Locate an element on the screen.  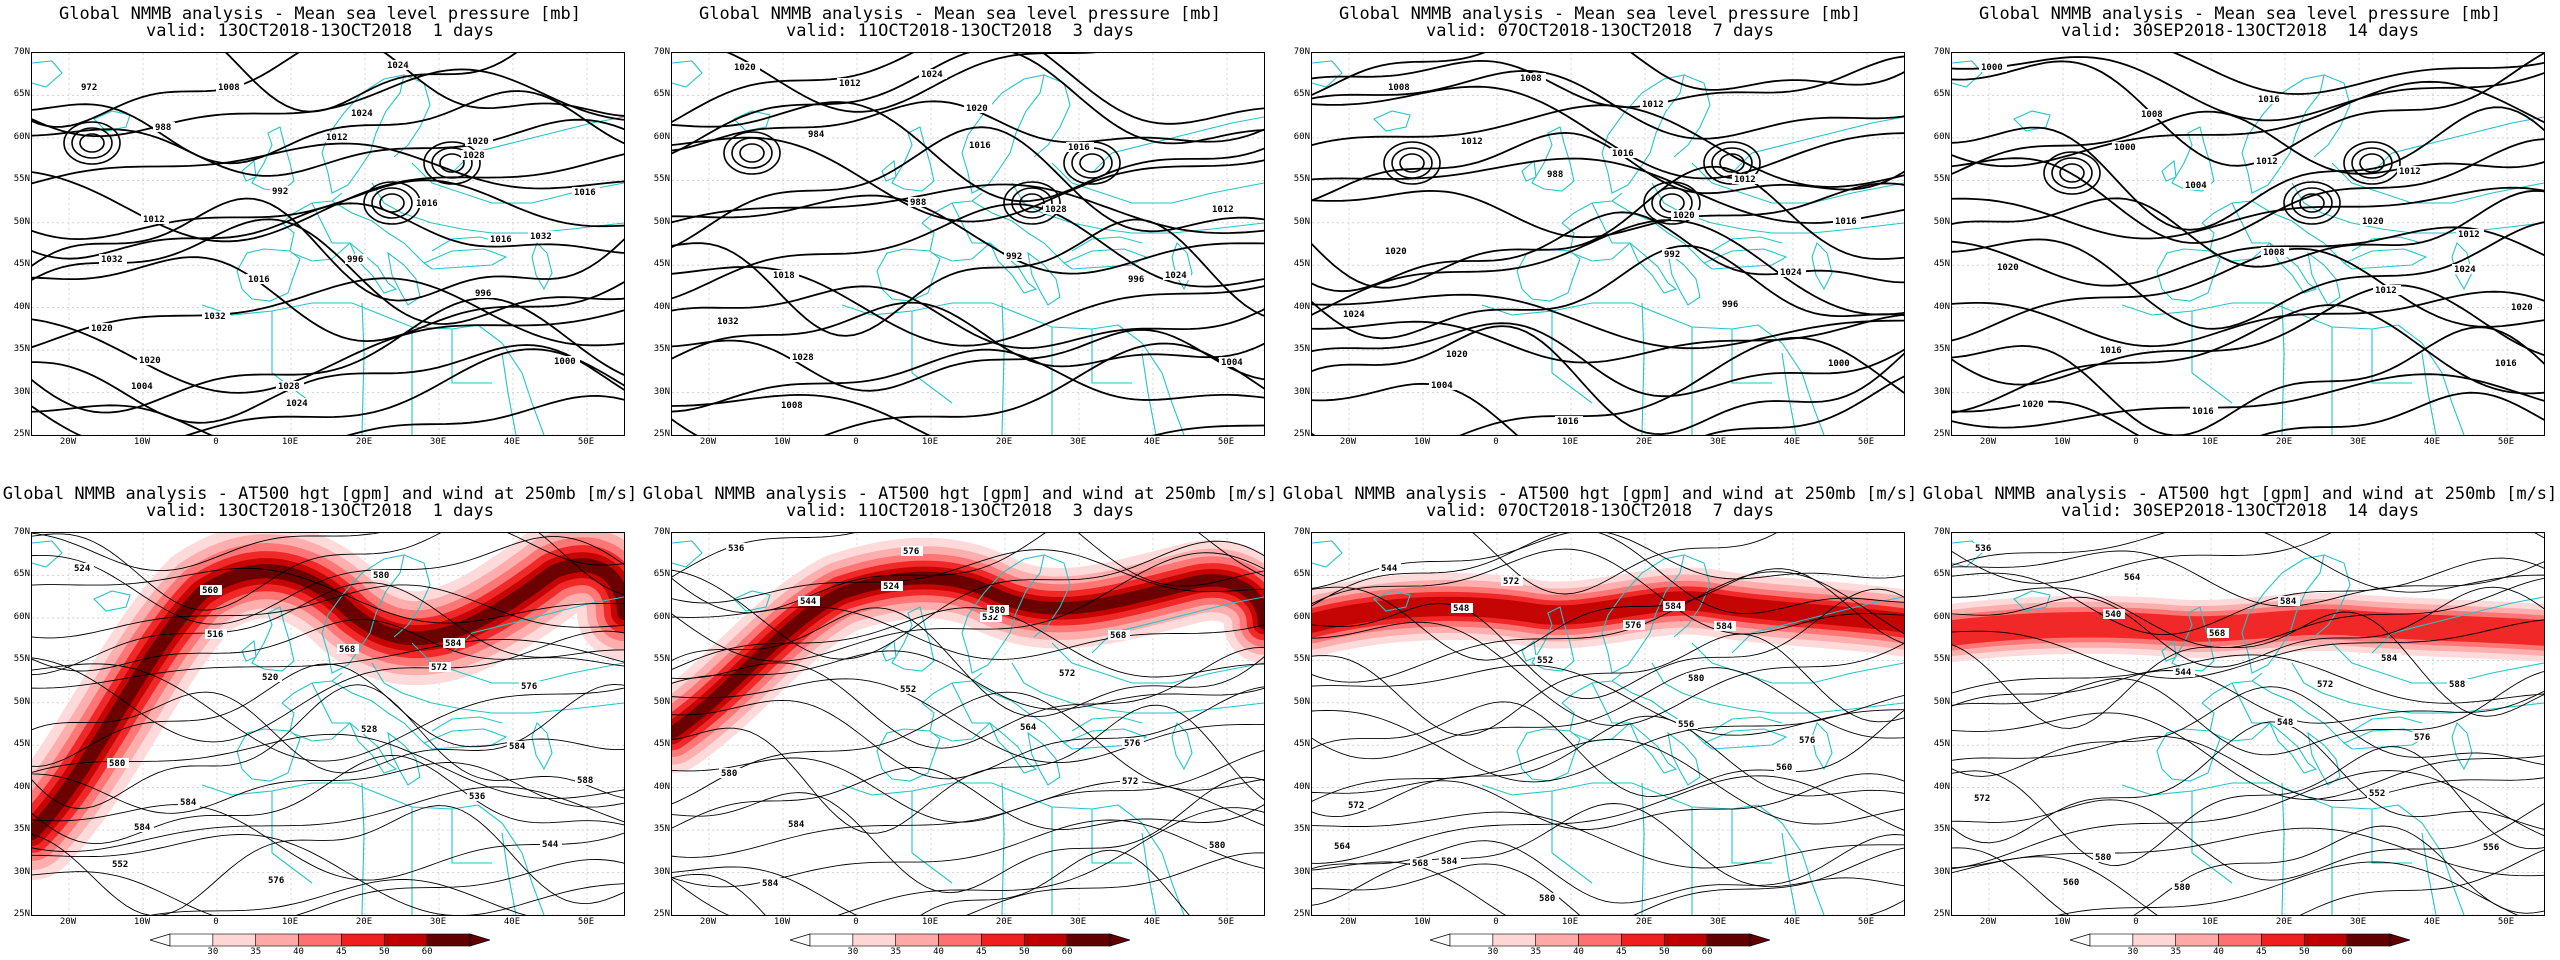
contour-label: 1024 is located at coordinates (933, 74).